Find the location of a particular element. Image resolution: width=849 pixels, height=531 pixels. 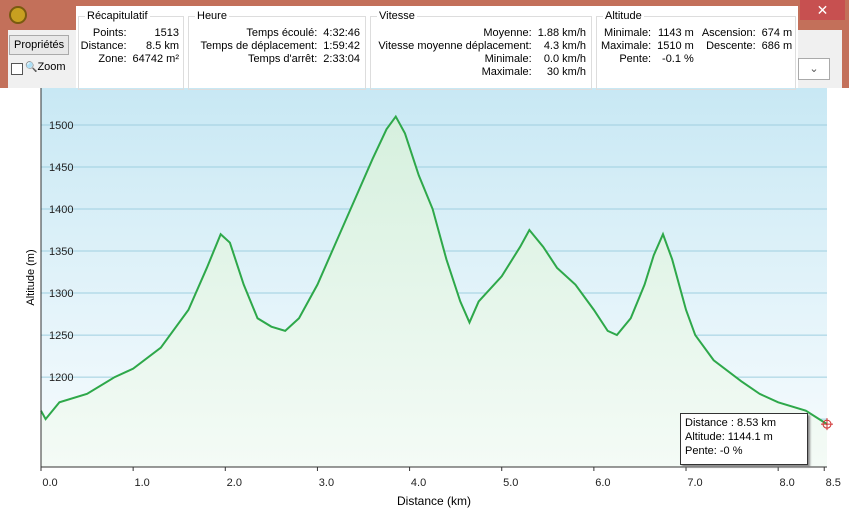

summary-cell: 686 m is located at coordinates (777, 46).